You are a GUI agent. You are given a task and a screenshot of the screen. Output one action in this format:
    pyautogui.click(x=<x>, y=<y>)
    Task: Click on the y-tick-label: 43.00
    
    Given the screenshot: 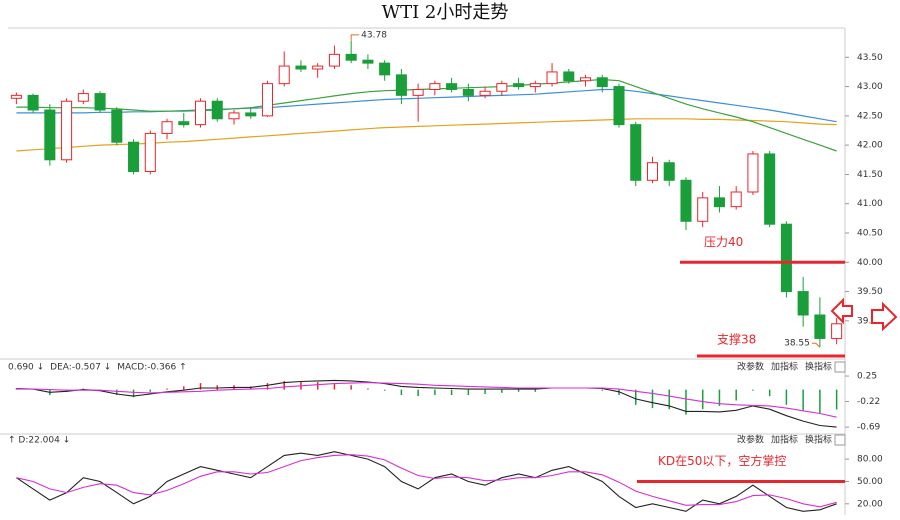 What is the action you would take?
    pyautogui.click(x=870, y=87)
    